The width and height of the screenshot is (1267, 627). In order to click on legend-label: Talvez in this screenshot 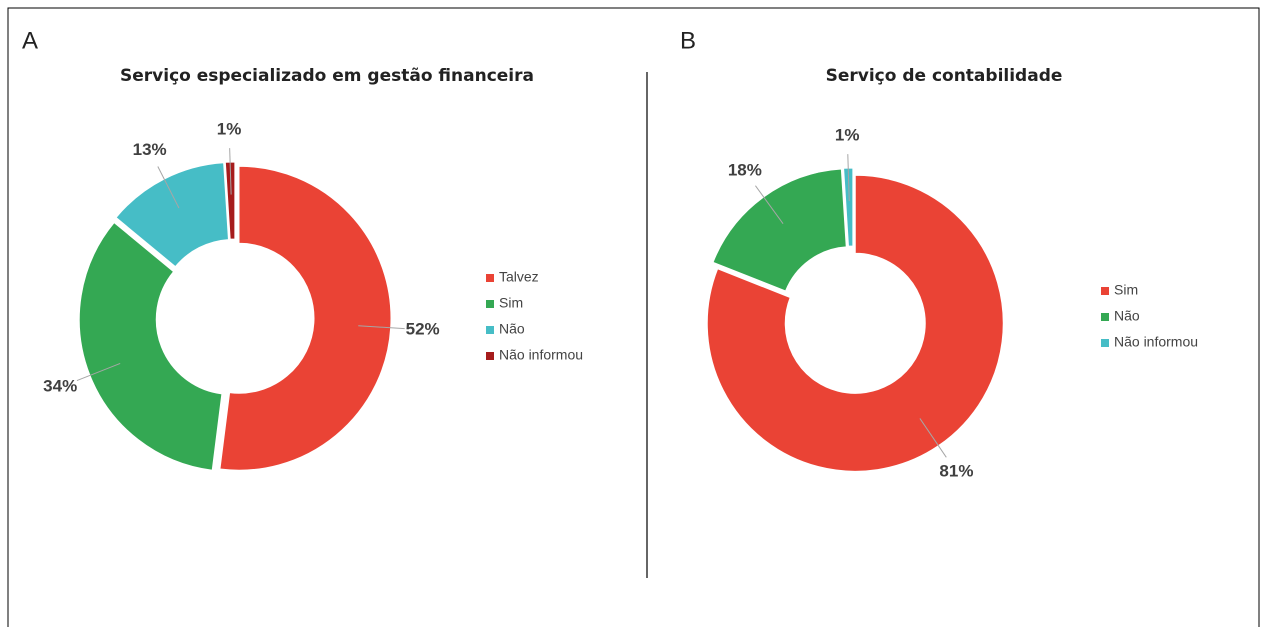, I will do `click(519, 277)`.